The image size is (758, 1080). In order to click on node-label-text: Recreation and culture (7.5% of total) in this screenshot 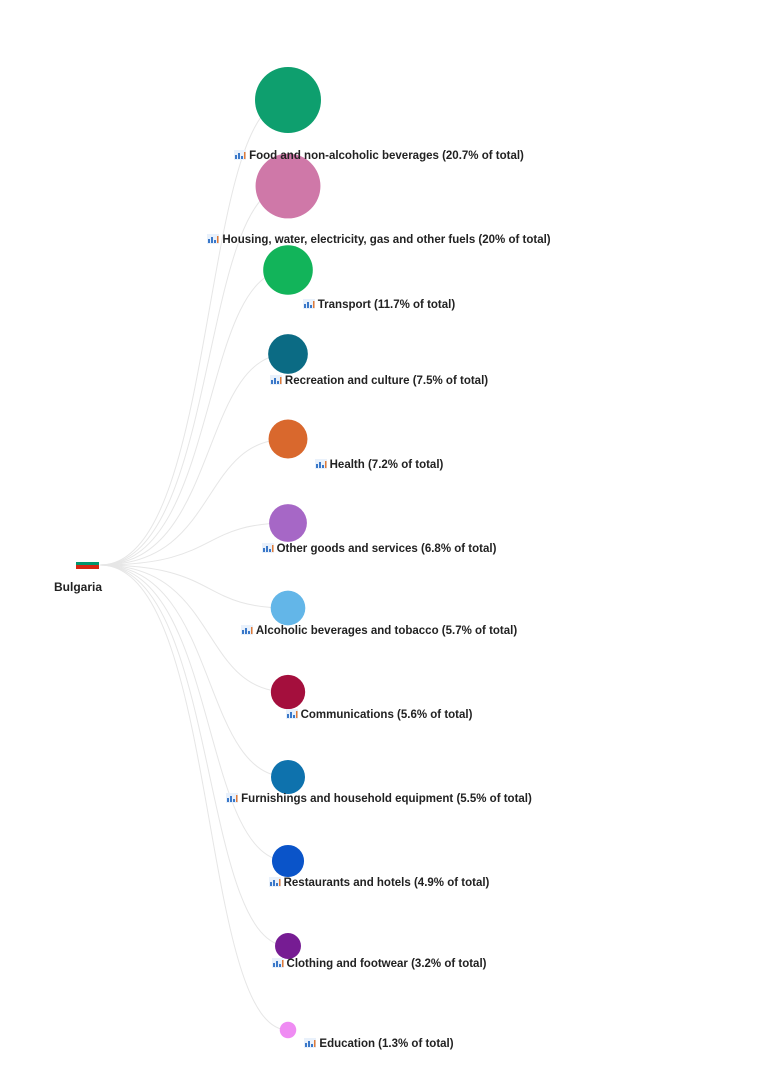, I will do `click(386, 381)`.